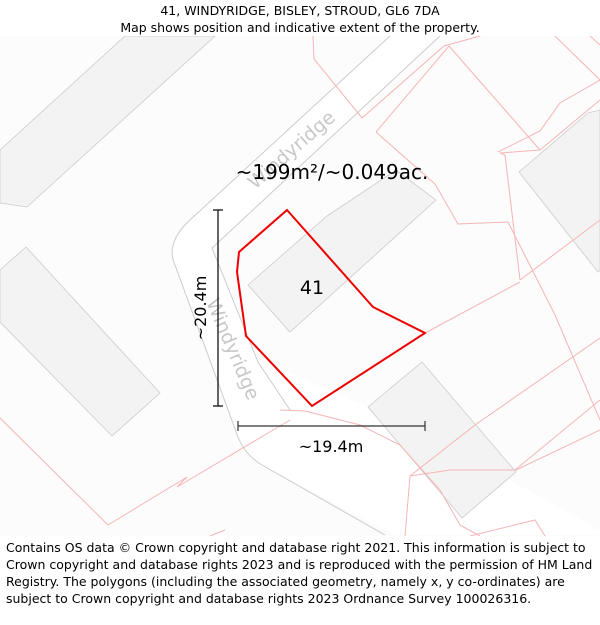 The image size is (600, 625). What do you see at coordinates (312, 288) in the screenshot?
I see `plot-number-label: 41` at bounding box center [312, 288].